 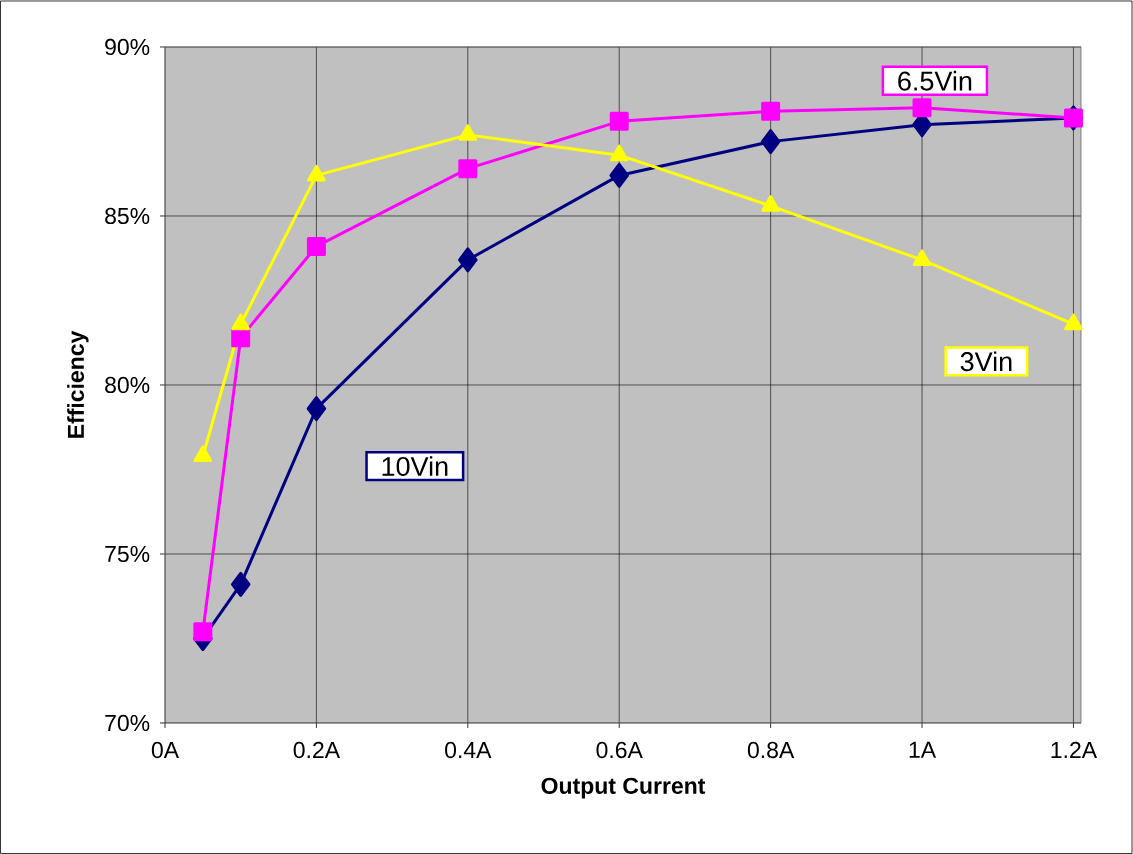 I want to click on x-axis-title: Output Current, so click(x=623, y=788).